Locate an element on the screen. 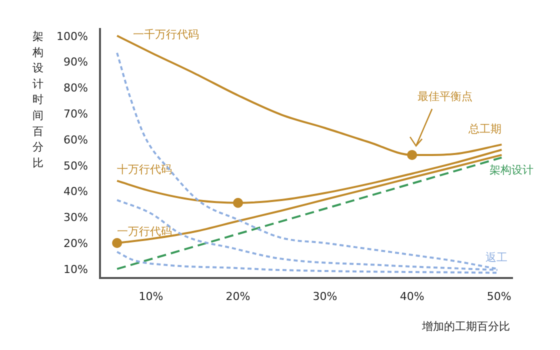 This screenshot has height=350, width=560. annotation: 最佳平衡点 is located at coordinates (445, 96).